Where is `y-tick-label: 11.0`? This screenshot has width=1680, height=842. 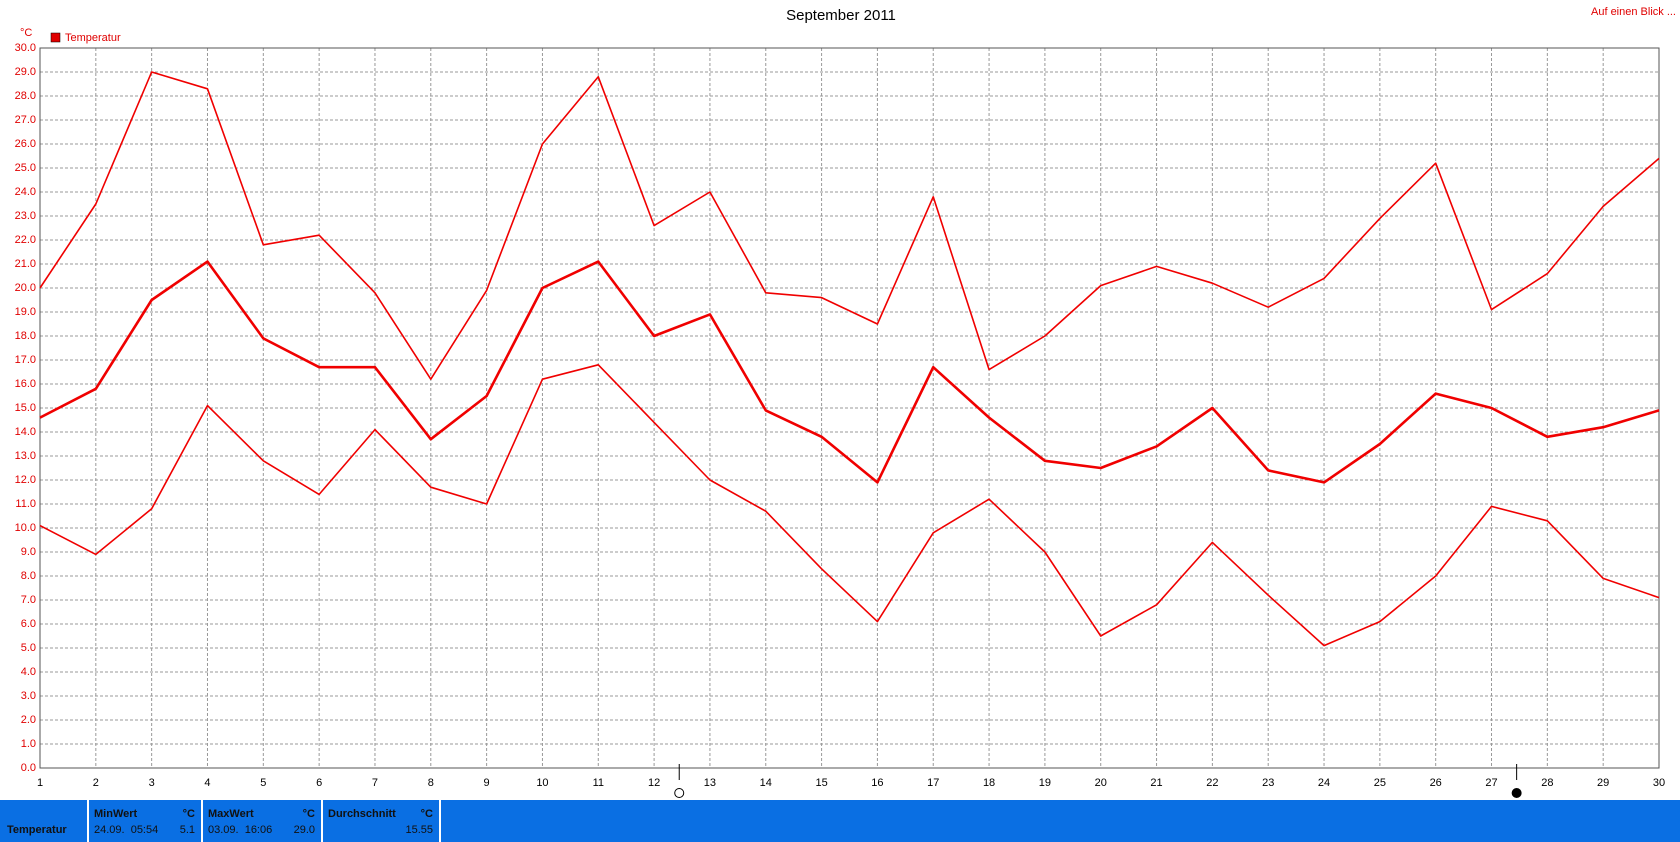 y-tick-label: 11.0 is located at coordinates (25, 504).